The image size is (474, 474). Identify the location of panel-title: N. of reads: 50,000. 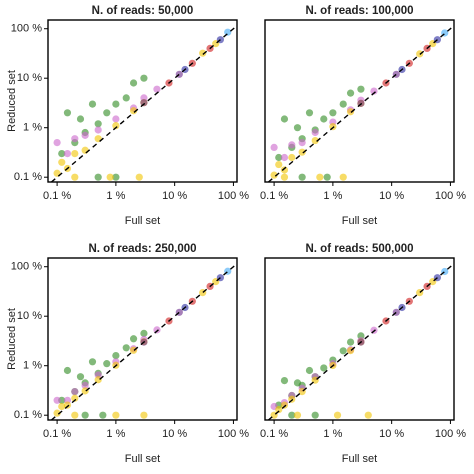
(143, 11).